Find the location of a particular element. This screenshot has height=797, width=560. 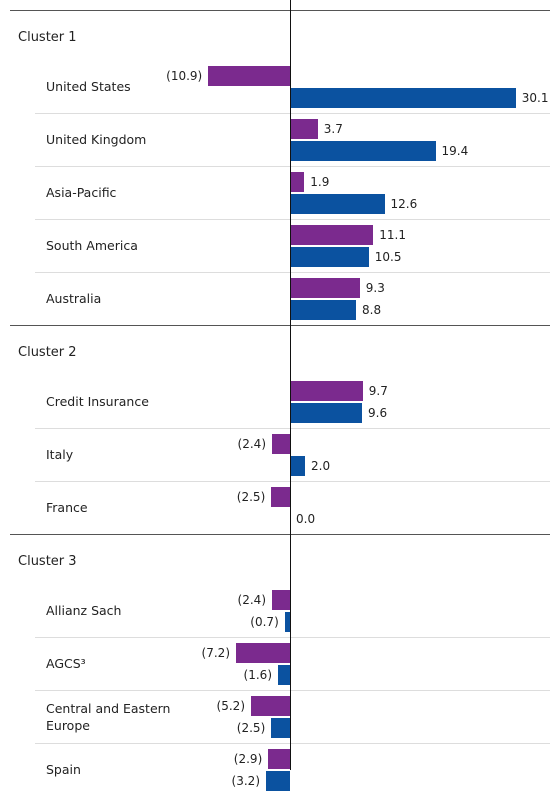

group-title: Cluster 2 is located at coordinates (47, 352).